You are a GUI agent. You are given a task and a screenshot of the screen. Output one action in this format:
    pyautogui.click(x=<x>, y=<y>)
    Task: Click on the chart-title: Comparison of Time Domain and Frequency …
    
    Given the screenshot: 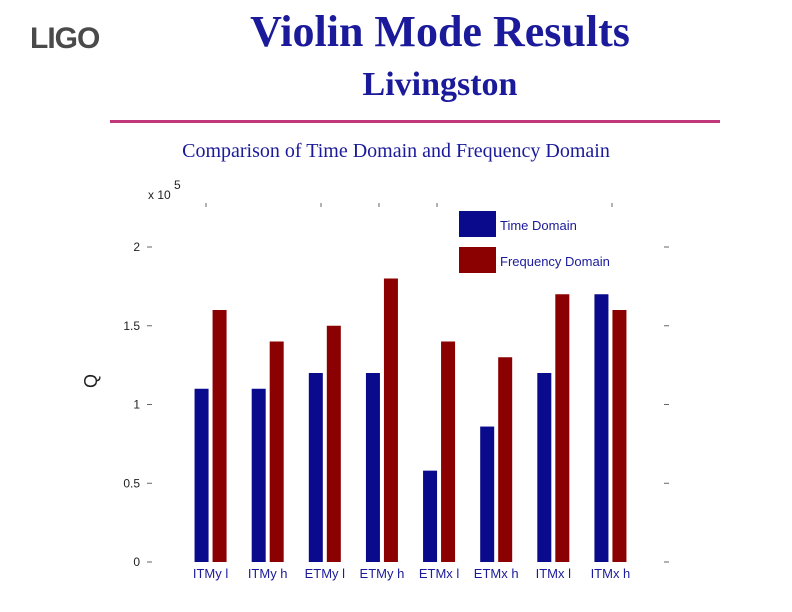 What is the action you would take?
    pyautogui.click(x=396, y=151)
    